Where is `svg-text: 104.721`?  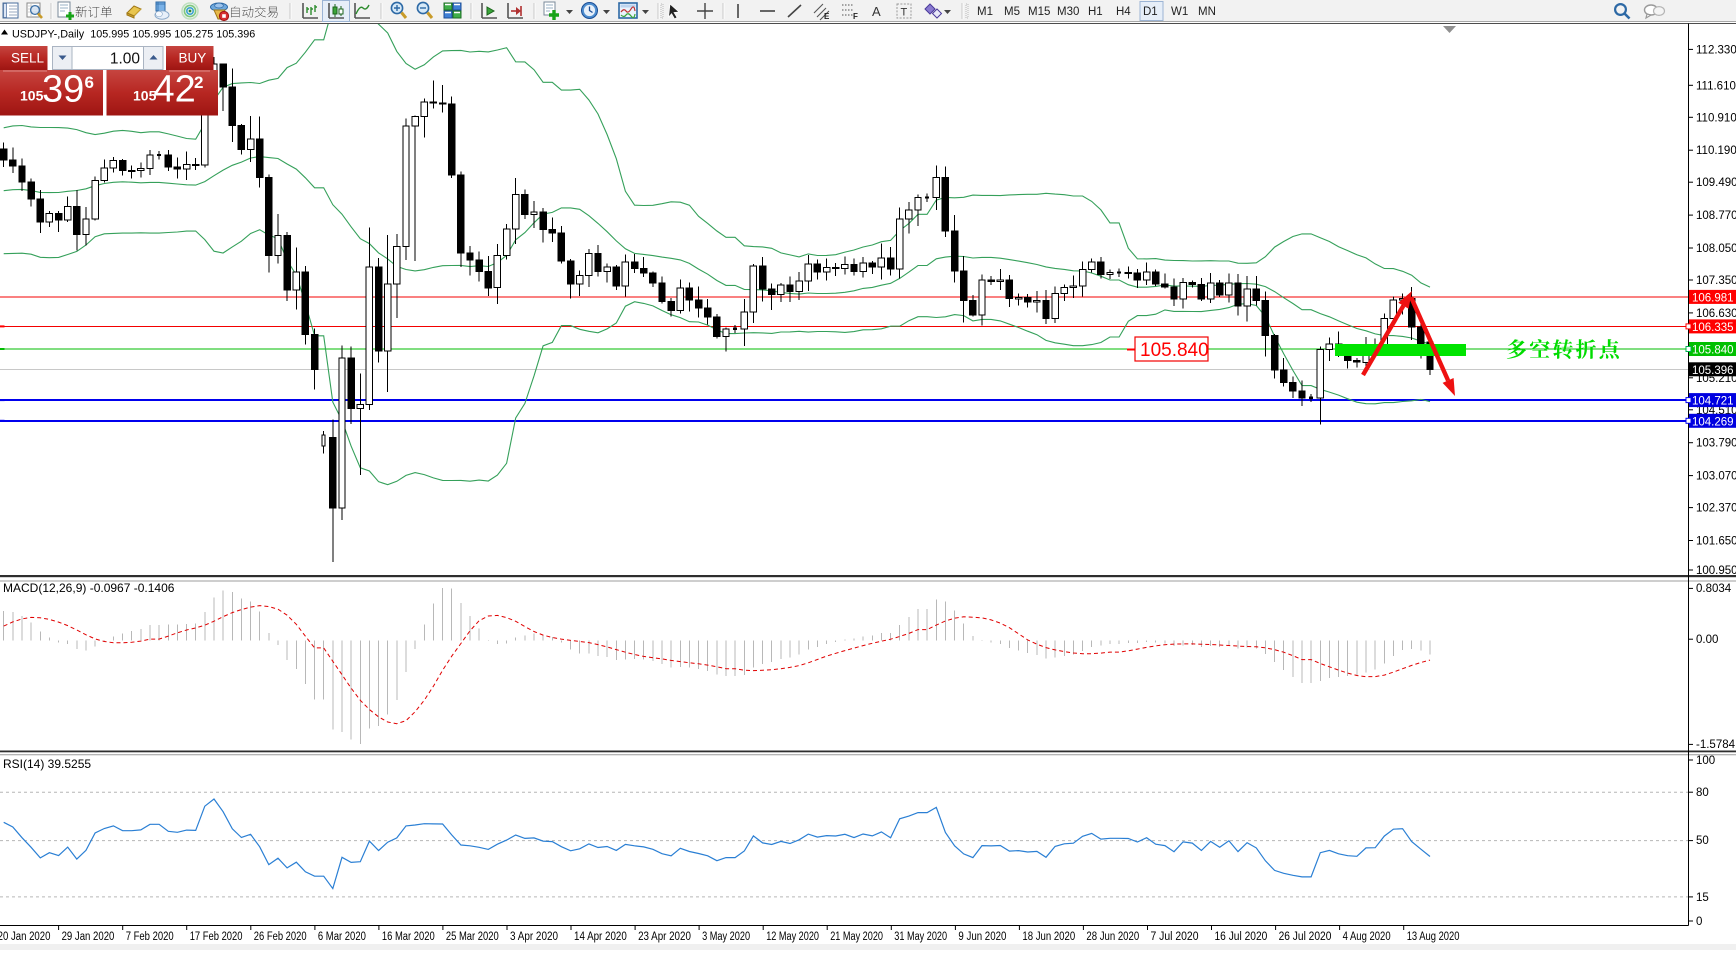
svg-text: 104.721 is located at coordinates (1713, 402).